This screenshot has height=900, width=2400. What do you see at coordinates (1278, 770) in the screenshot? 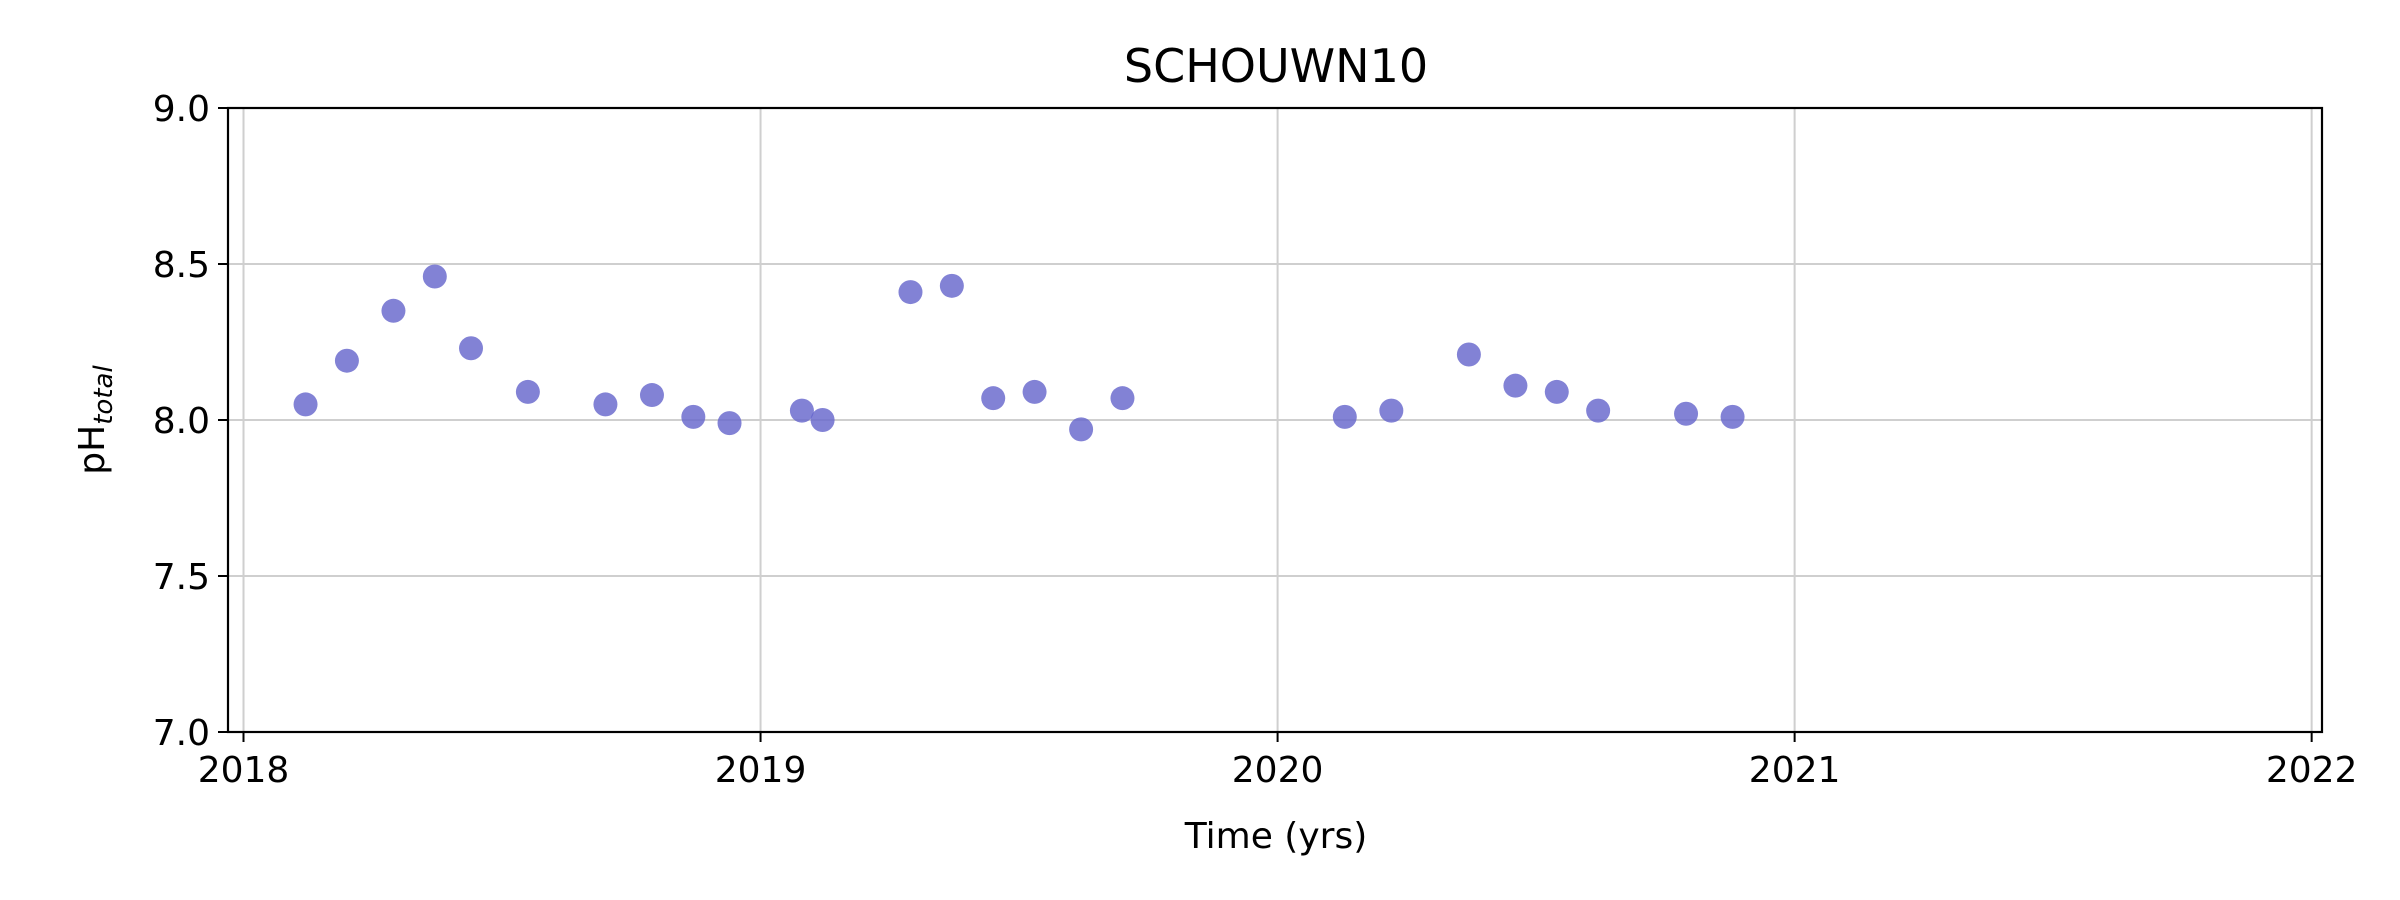
I see `x-tick-label: 2020` at bounding box center [1278, 770].